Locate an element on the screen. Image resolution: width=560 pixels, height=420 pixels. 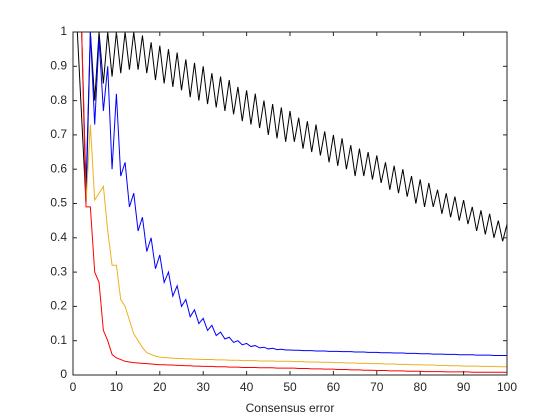
x-tick-label: 80 is located at coordinates (421, 387).